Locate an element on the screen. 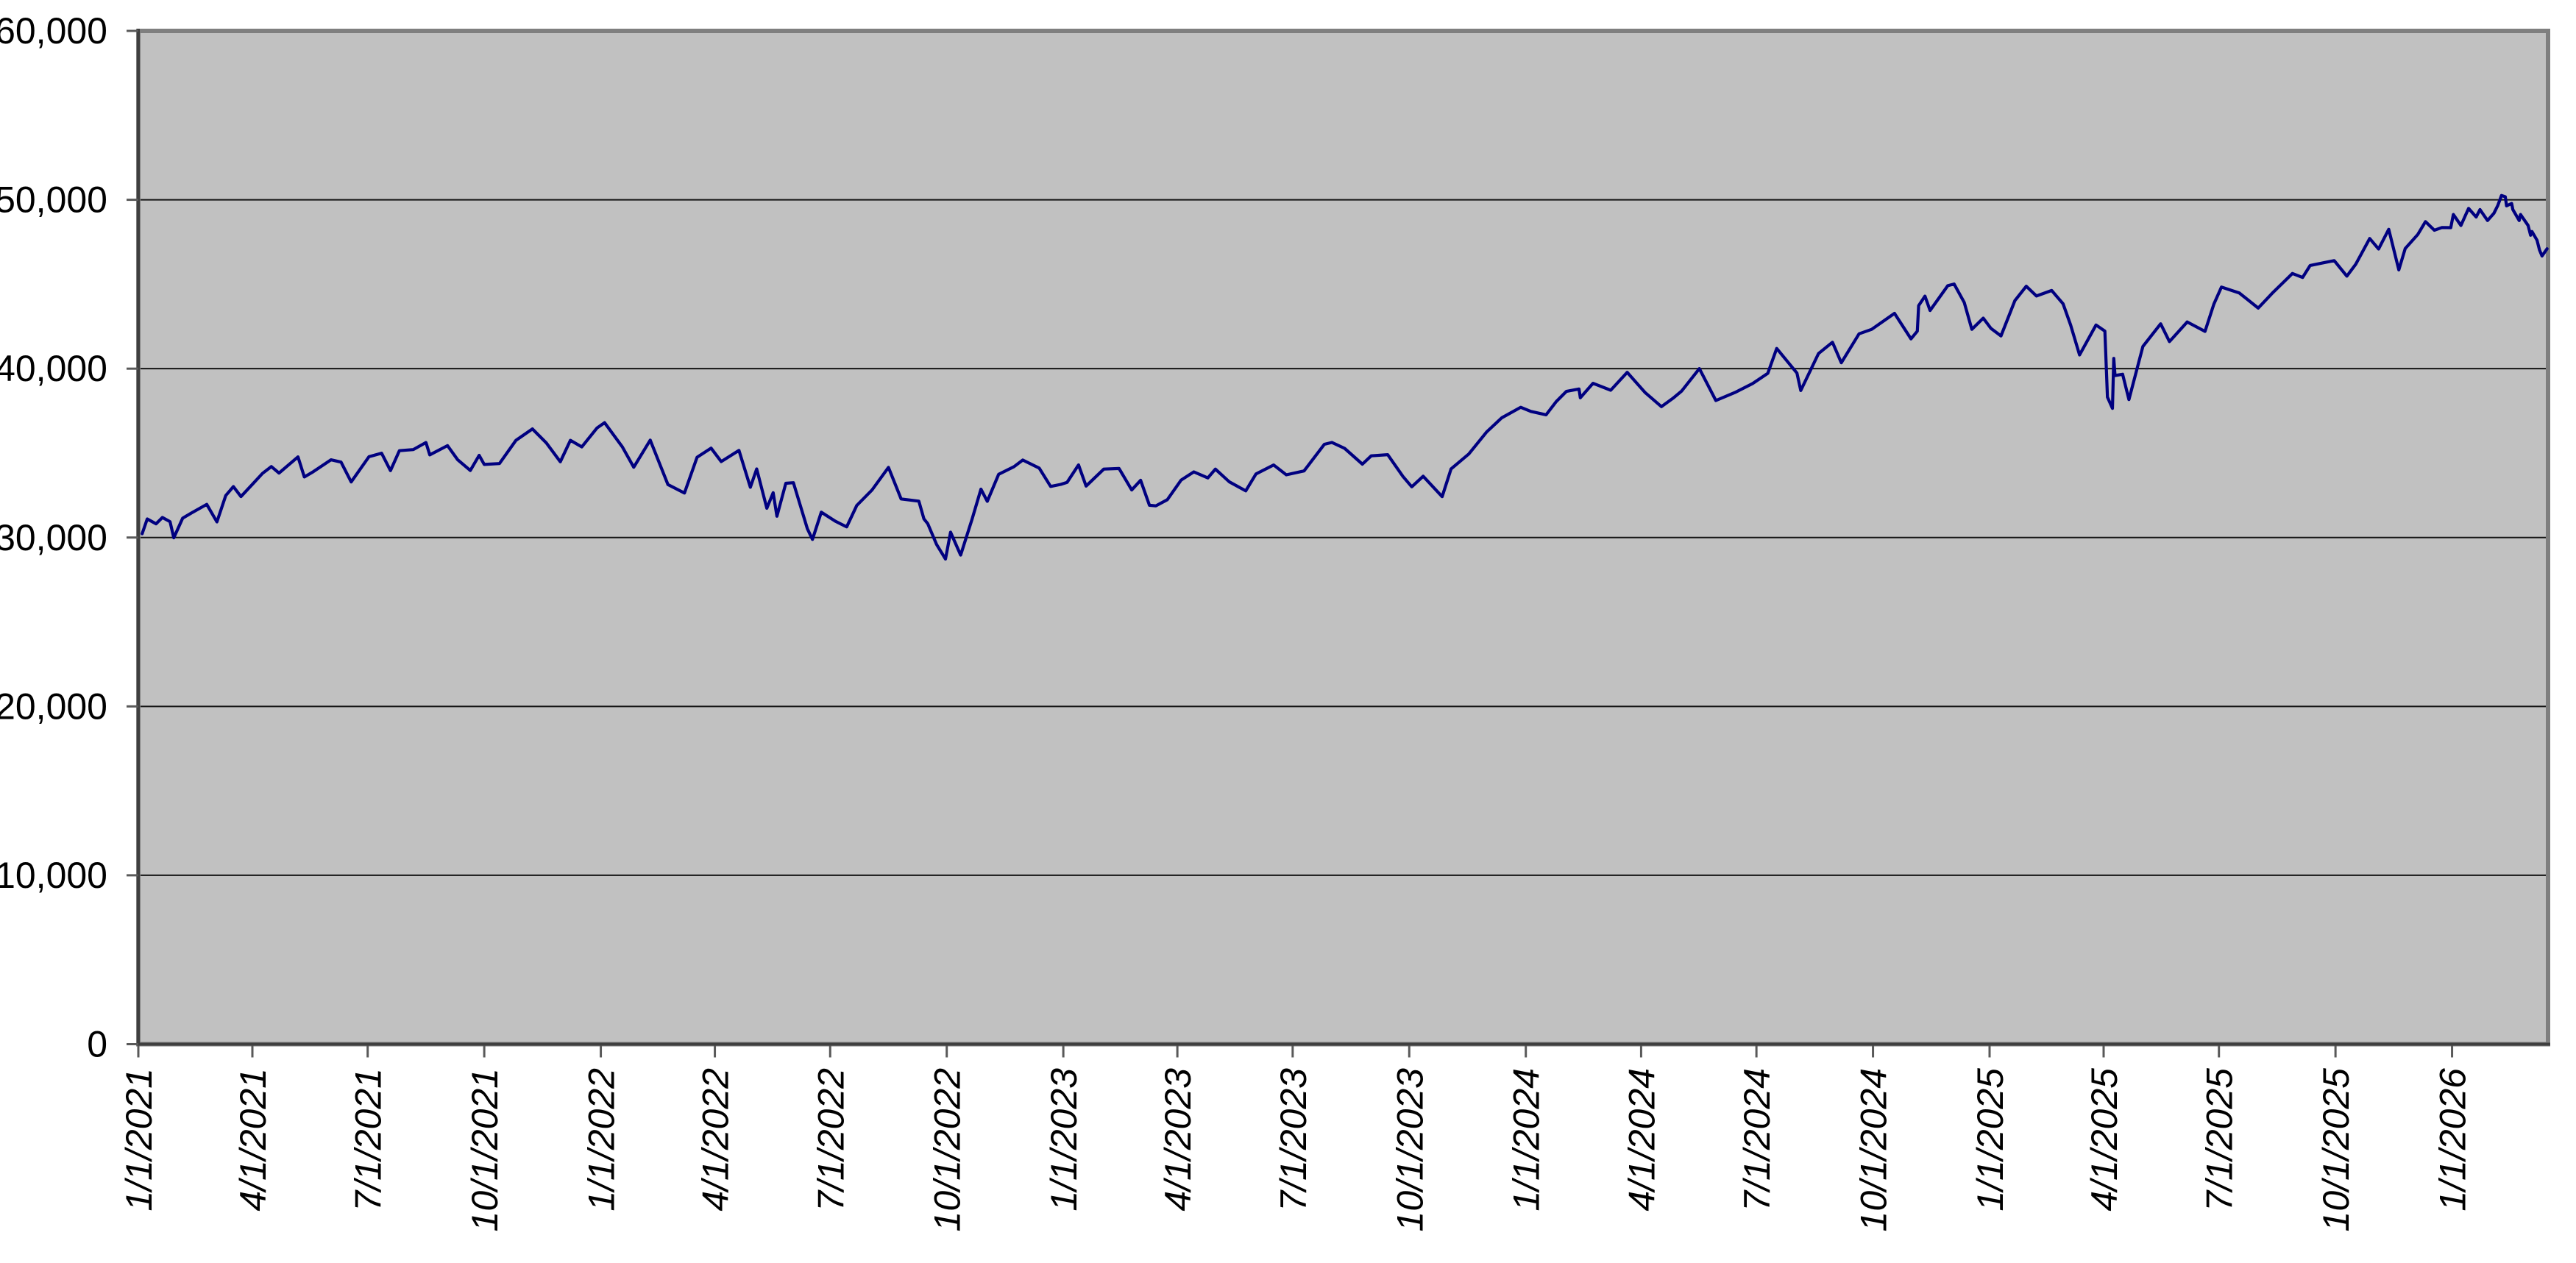  y-axis-label: 50,000 is located at coordinates (53, 200).